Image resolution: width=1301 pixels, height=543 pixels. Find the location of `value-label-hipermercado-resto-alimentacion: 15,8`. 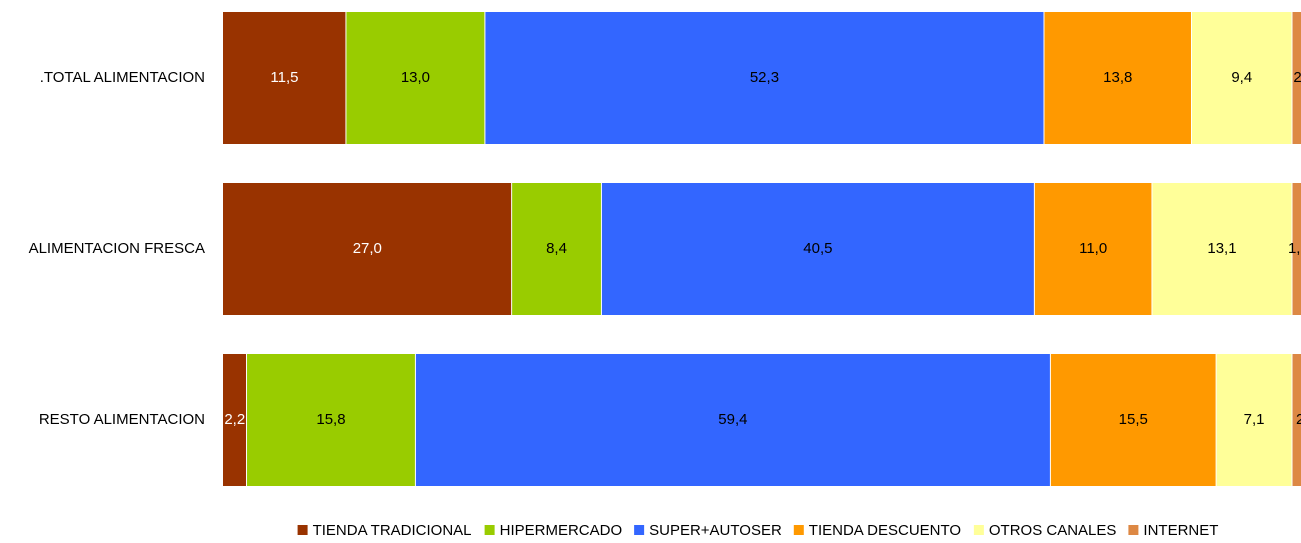

value-label-hipermercado-resto-alimentacion: 15,8 is located at coordinates (330, 419).